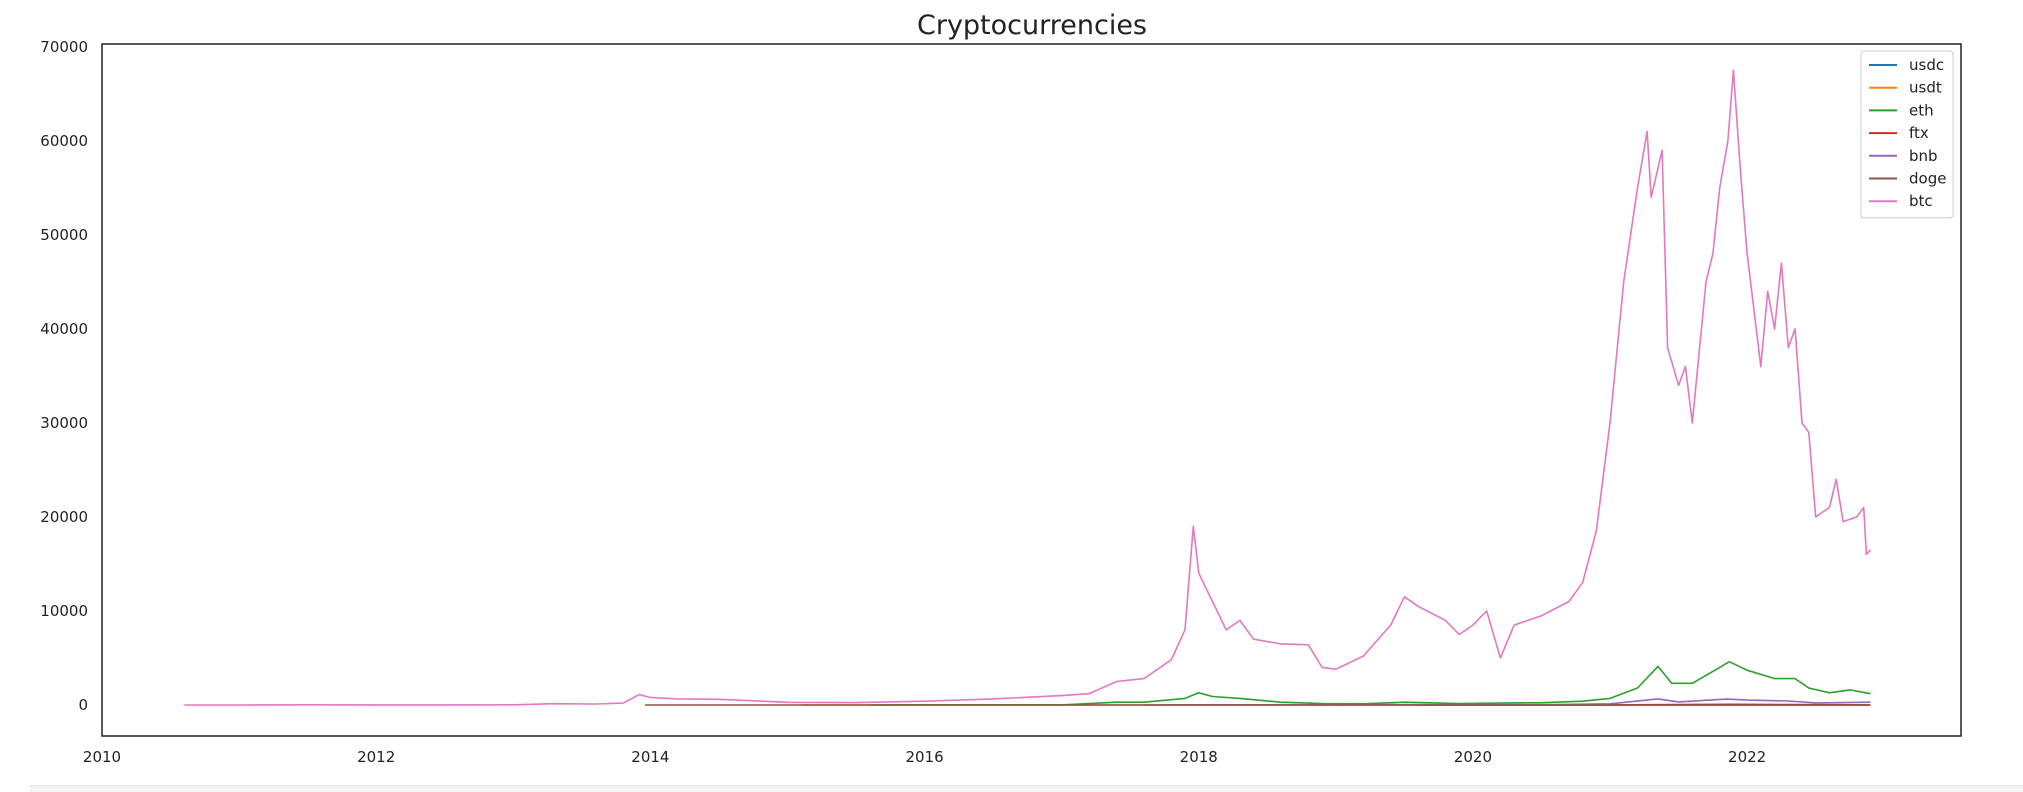 The image size is (2023, 792). I want to click on chart-title: Cryptocurrencies, so click(1032, 25).